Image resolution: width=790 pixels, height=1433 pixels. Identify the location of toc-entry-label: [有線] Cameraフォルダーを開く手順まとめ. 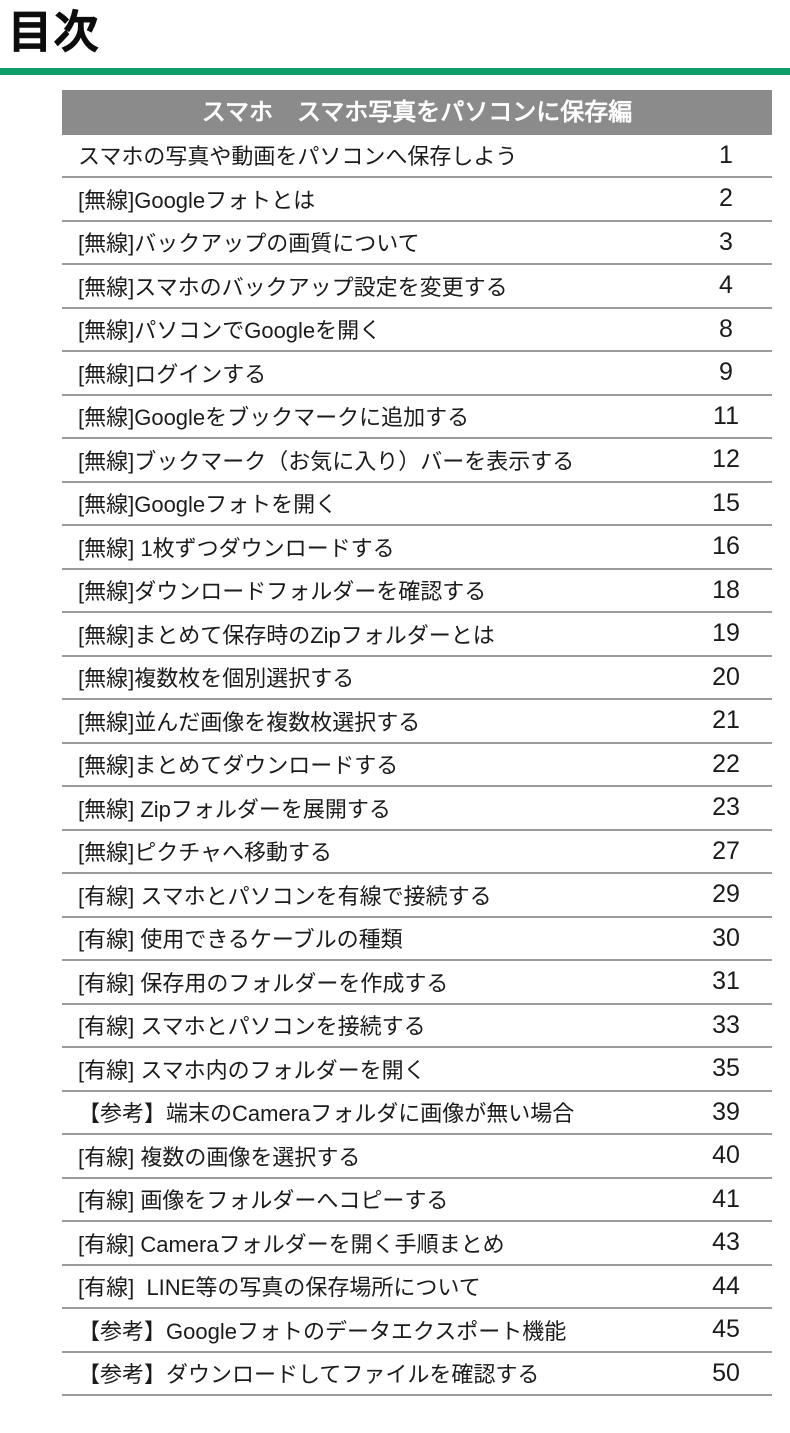
(291, 1244).